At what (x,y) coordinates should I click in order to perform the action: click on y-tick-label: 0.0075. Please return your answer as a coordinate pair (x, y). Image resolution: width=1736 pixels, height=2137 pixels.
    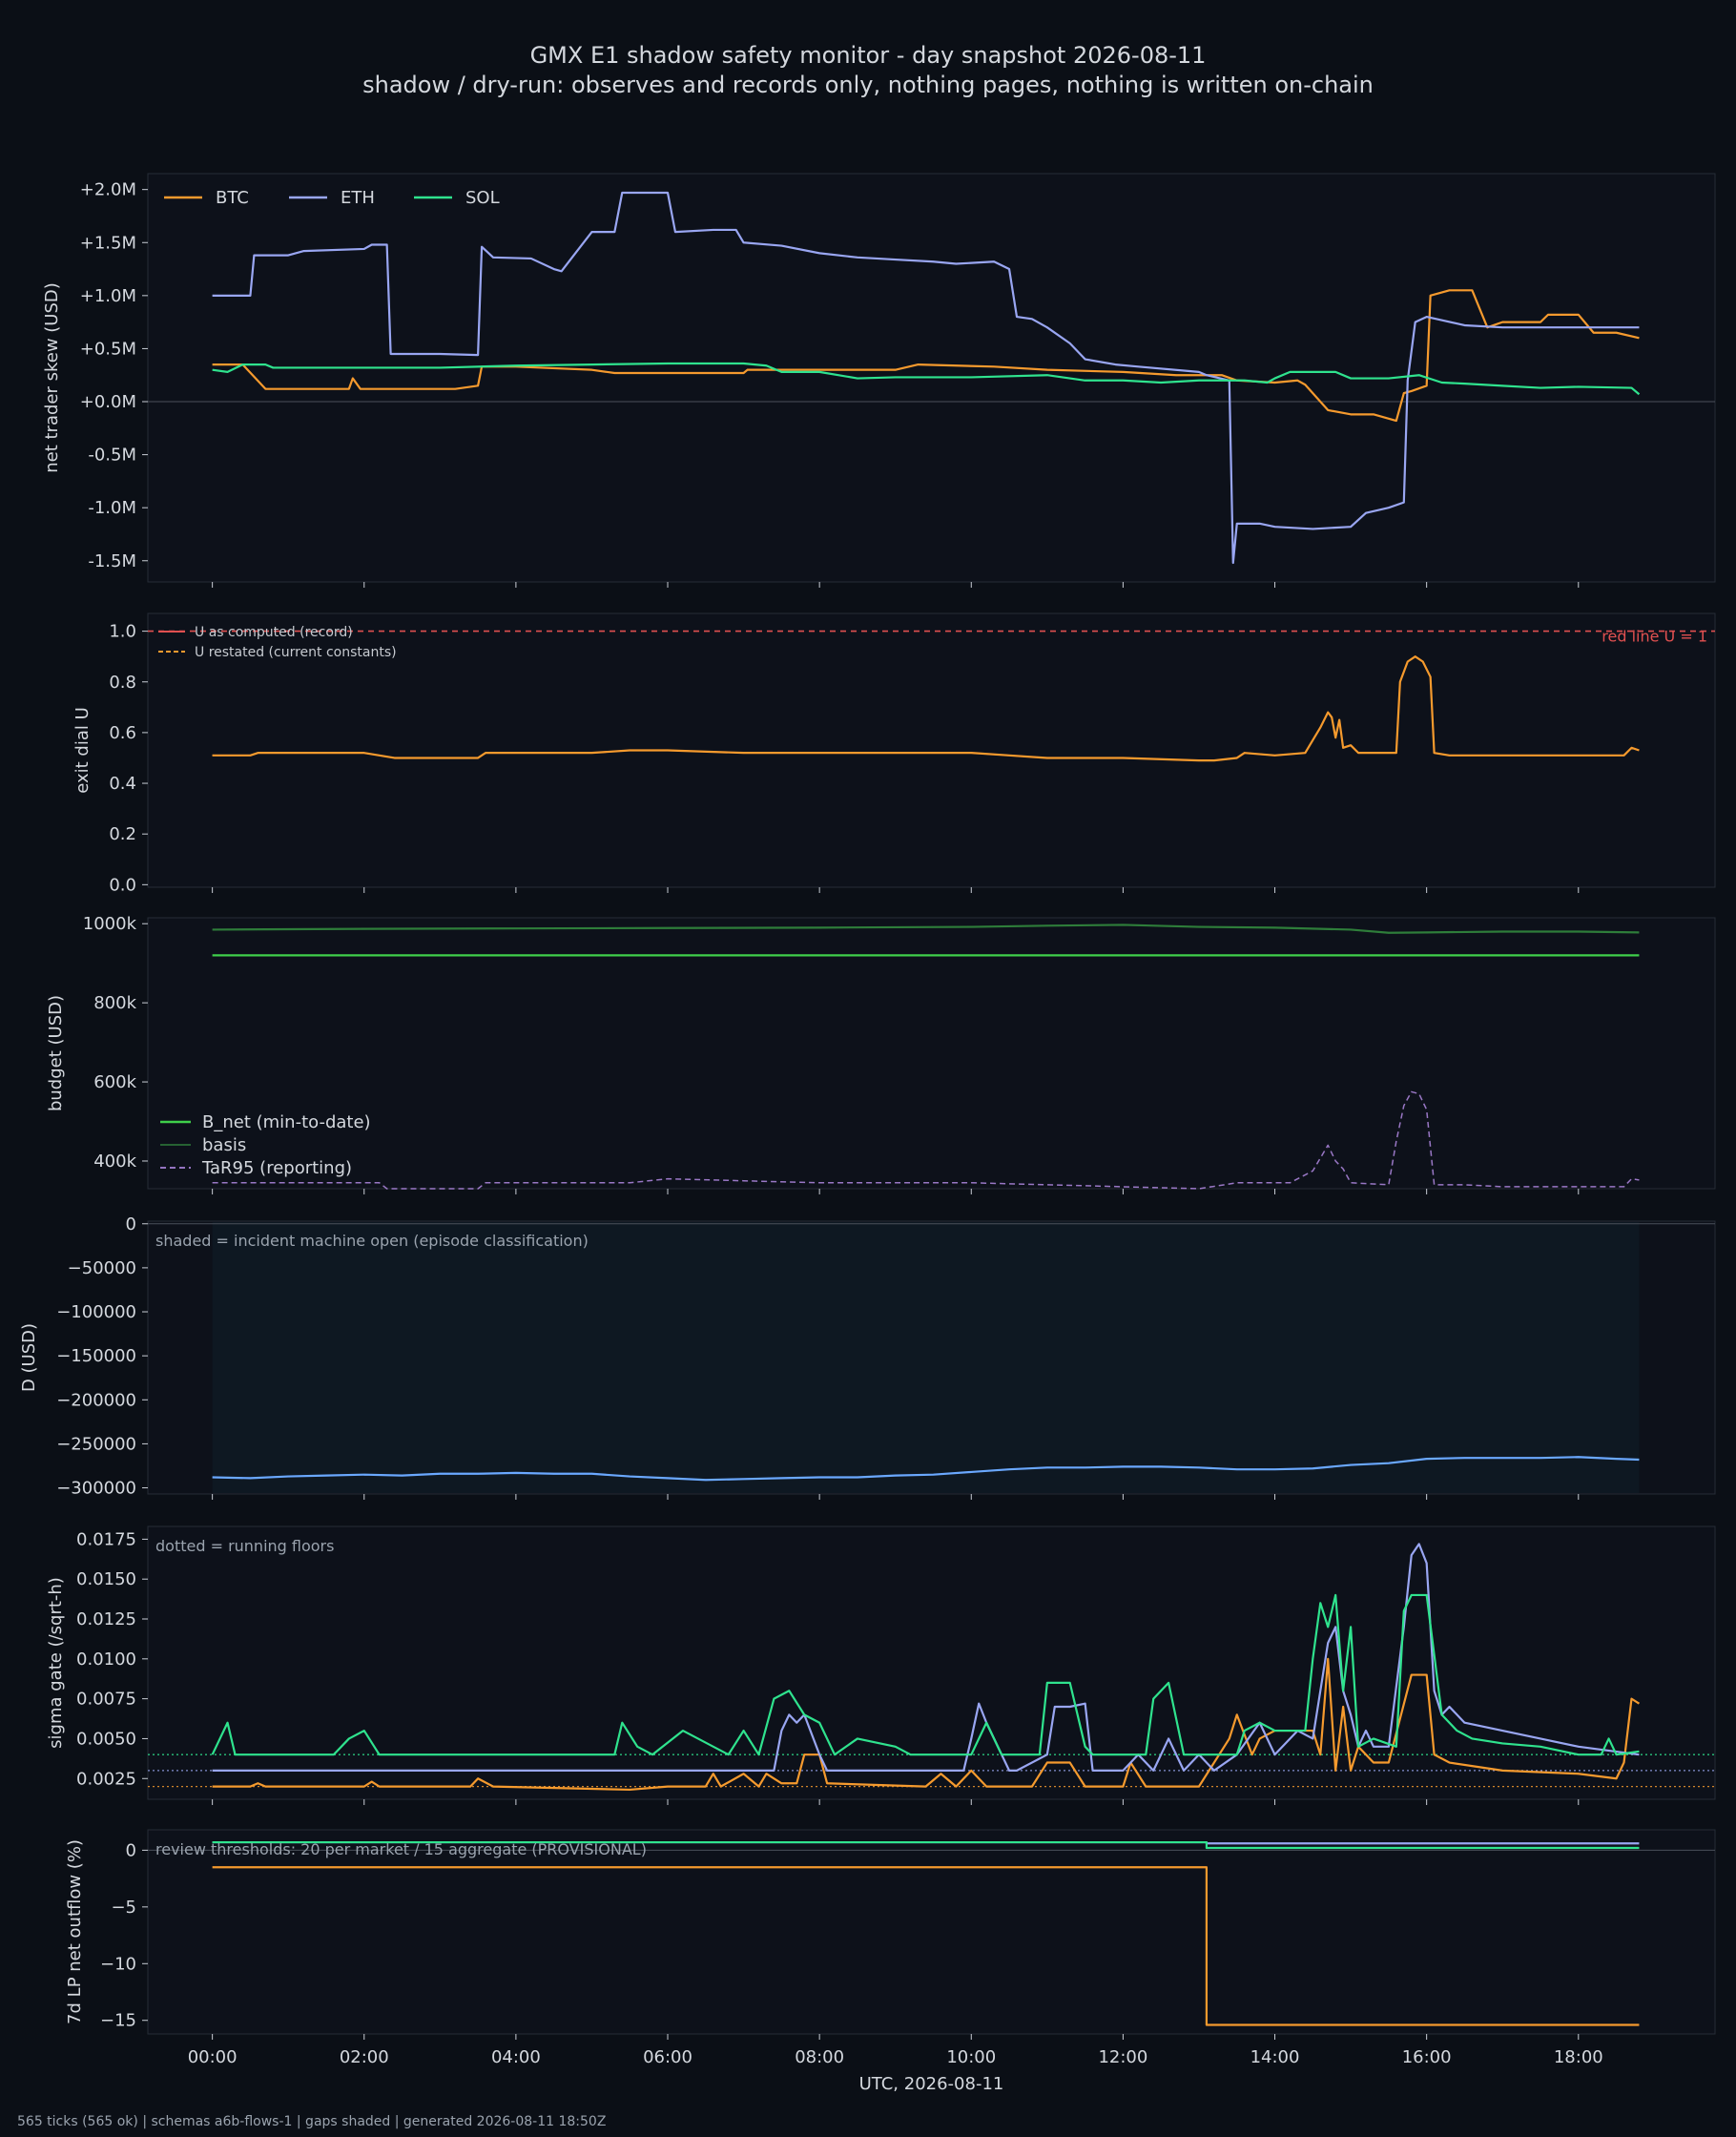
    Looking at the image, I should click on (106, 1700).